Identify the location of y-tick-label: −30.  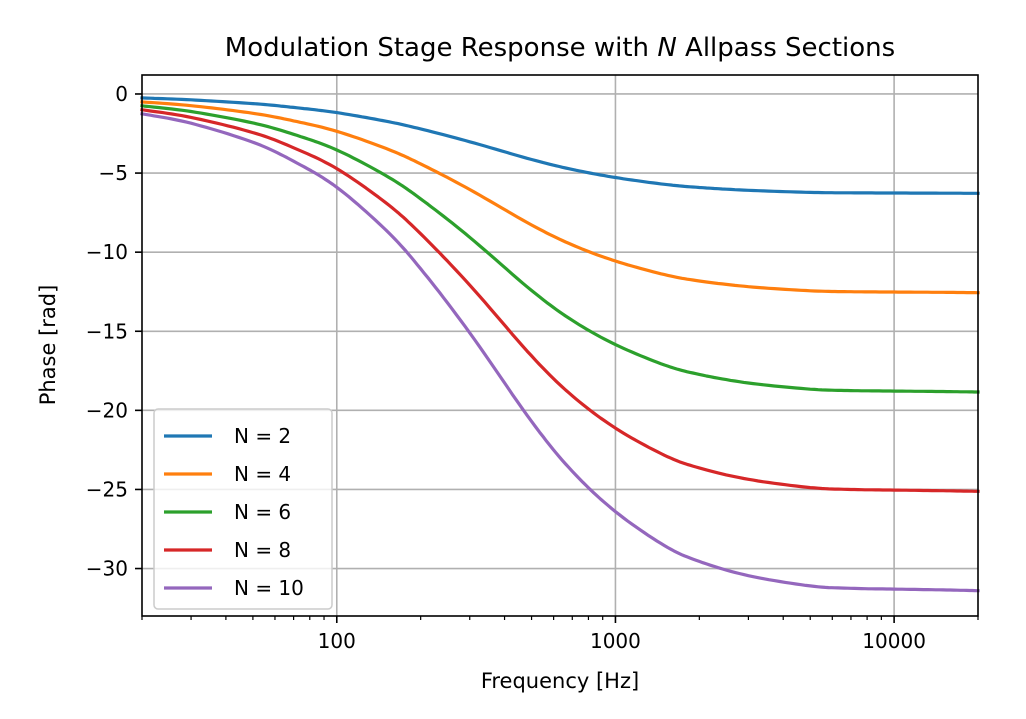
(107, 569).